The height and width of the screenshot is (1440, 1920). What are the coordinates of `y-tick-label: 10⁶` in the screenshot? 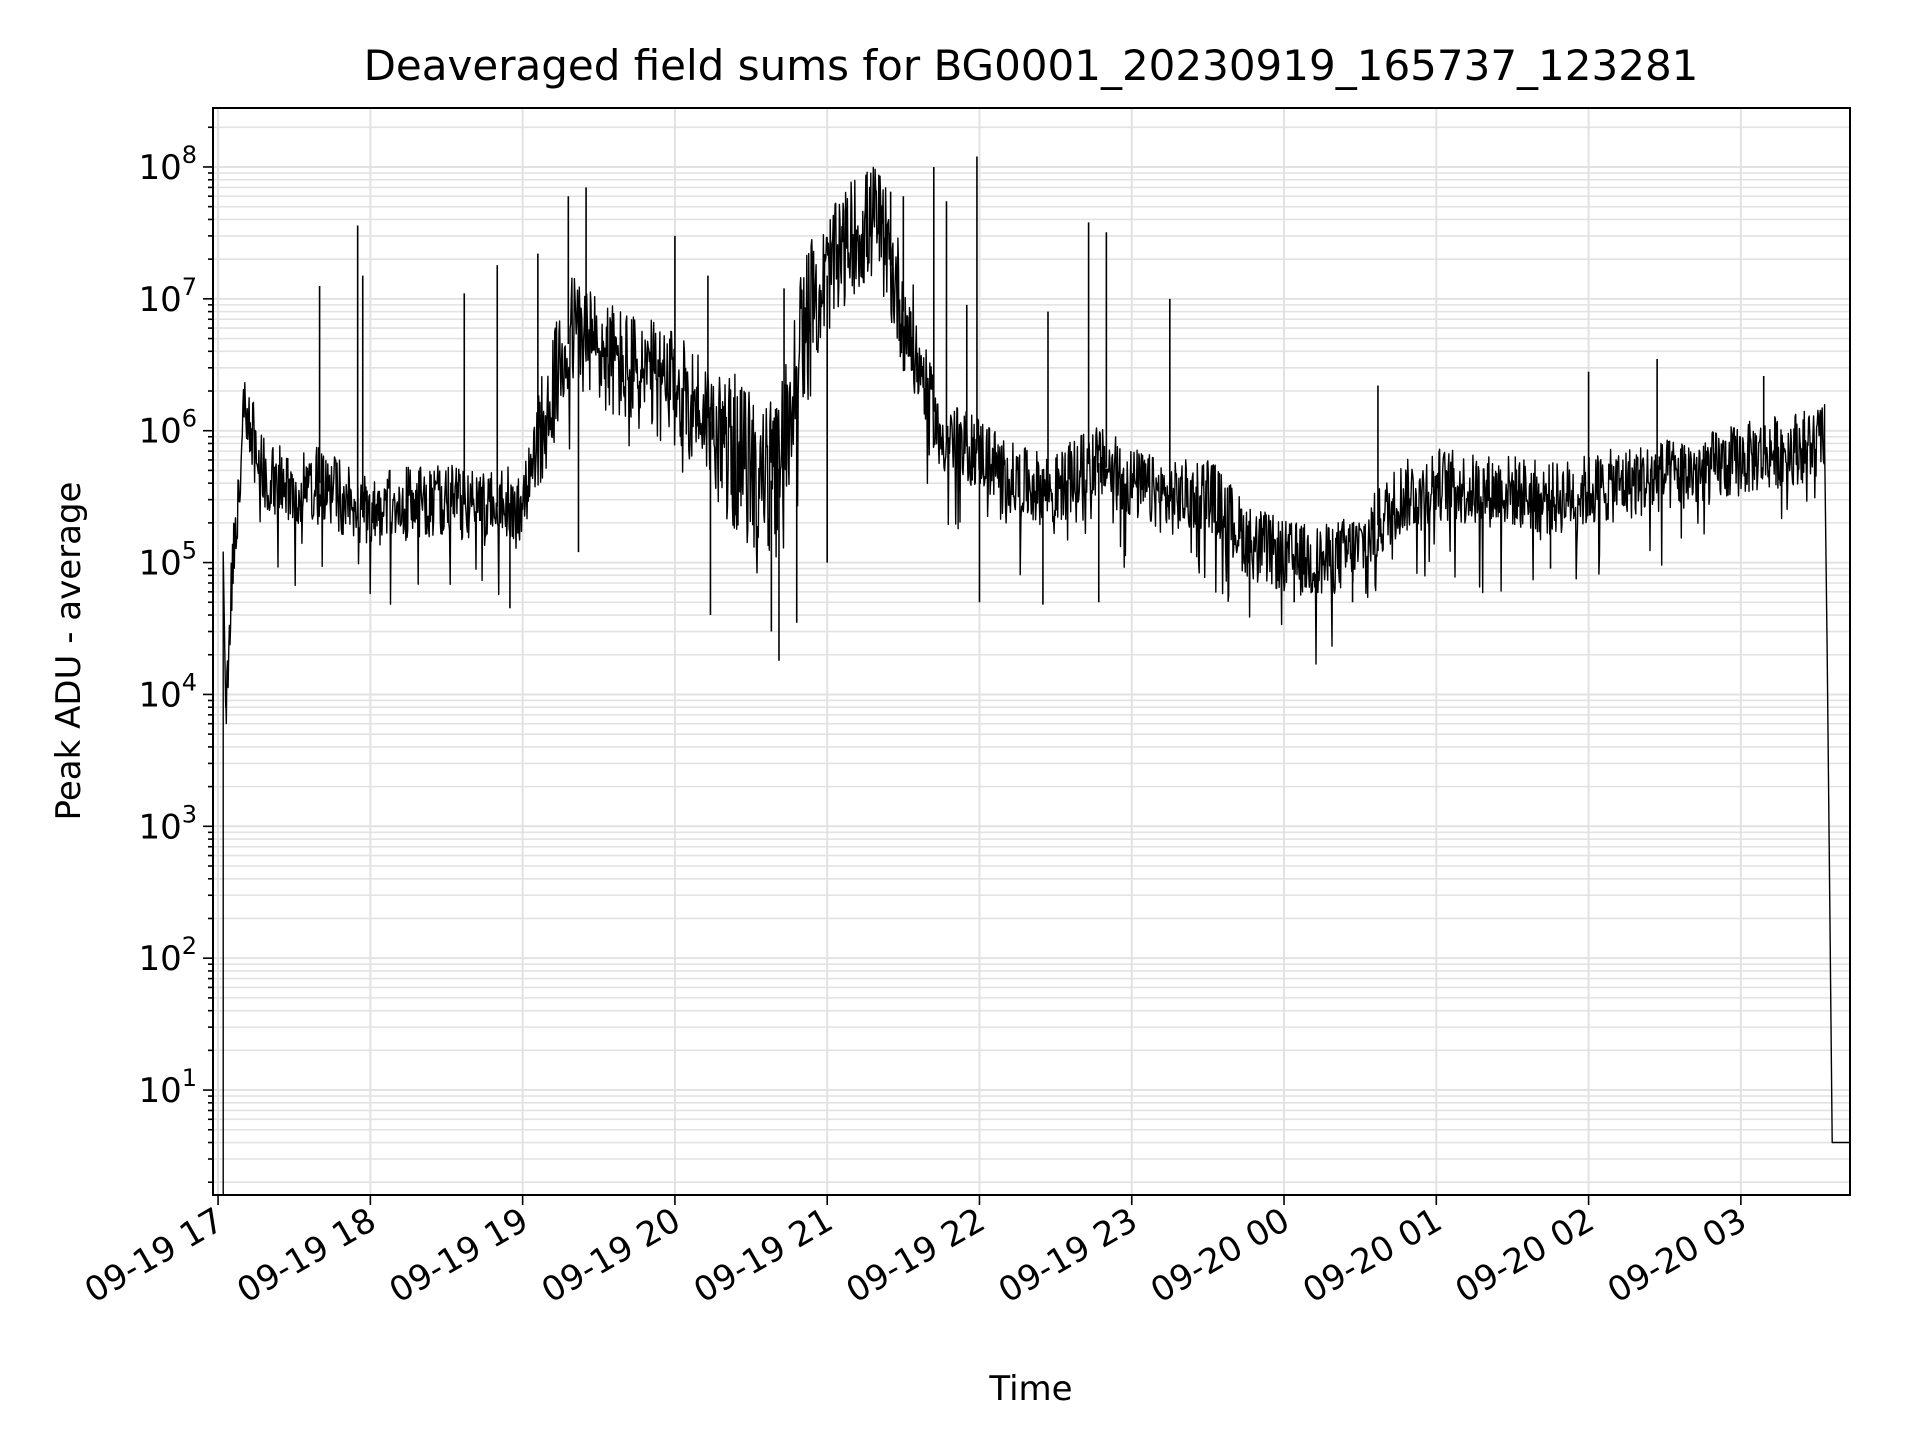 It's located at (167, 428).